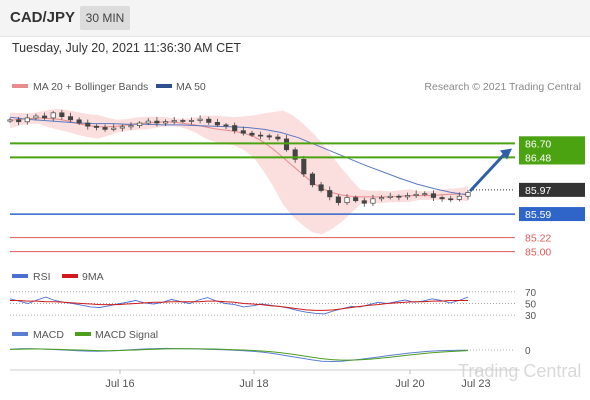 The height and width of the screenshot is (400, 590). Describe the element at coordinates (488, 172) in the screenshot. I see `forecast-arrow-shaft` at that location.